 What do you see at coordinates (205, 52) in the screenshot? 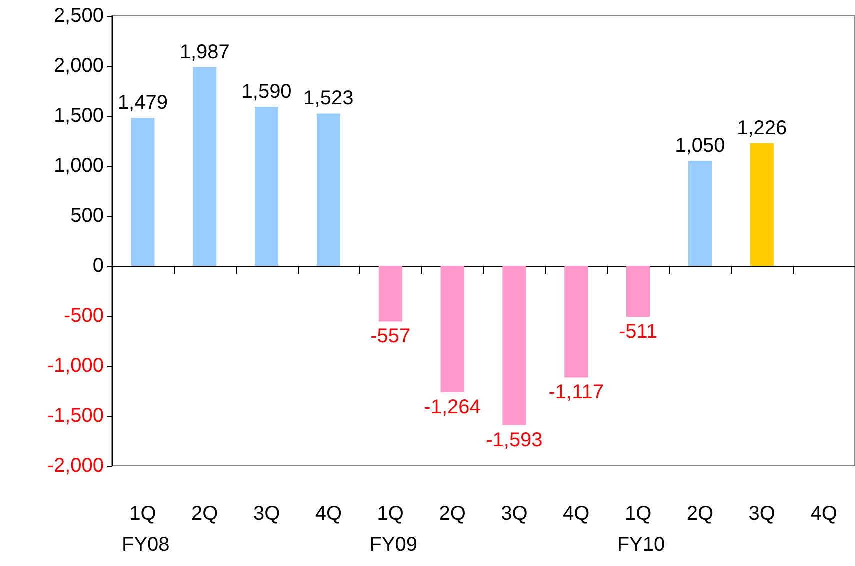
I see `data-label: 1,987` at bounding box center [205, 52].